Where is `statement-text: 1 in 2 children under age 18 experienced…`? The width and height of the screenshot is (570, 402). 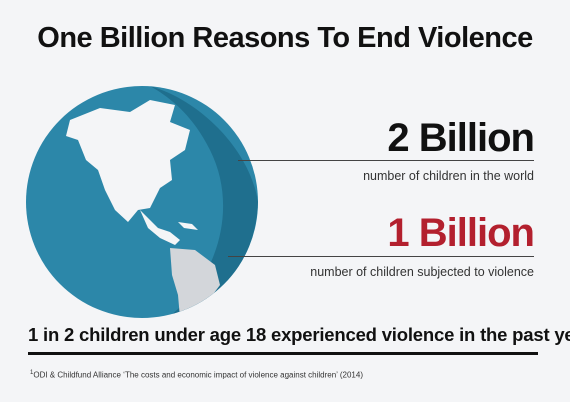
statement-text: 1 in 2 children under age 18 experienced… is located at coordinates (299, 334).